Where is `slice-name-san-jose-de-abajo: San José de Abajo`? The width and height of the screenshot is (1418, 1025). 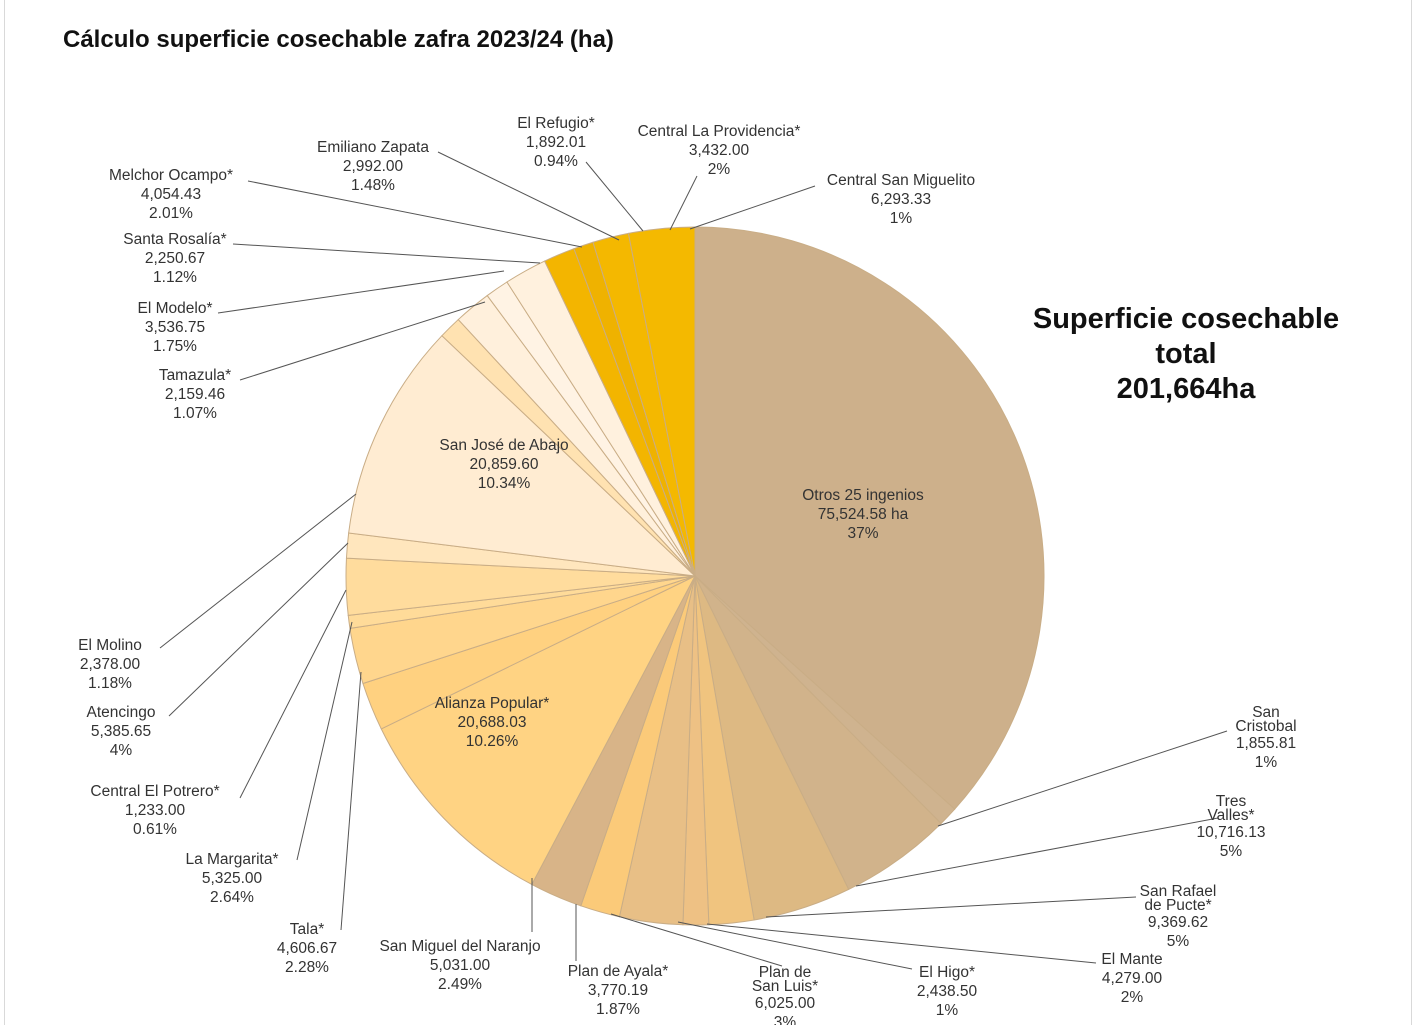 slice-name-san-jose-de-abajo: San José de Abajo is located at coordinates (503, 445).